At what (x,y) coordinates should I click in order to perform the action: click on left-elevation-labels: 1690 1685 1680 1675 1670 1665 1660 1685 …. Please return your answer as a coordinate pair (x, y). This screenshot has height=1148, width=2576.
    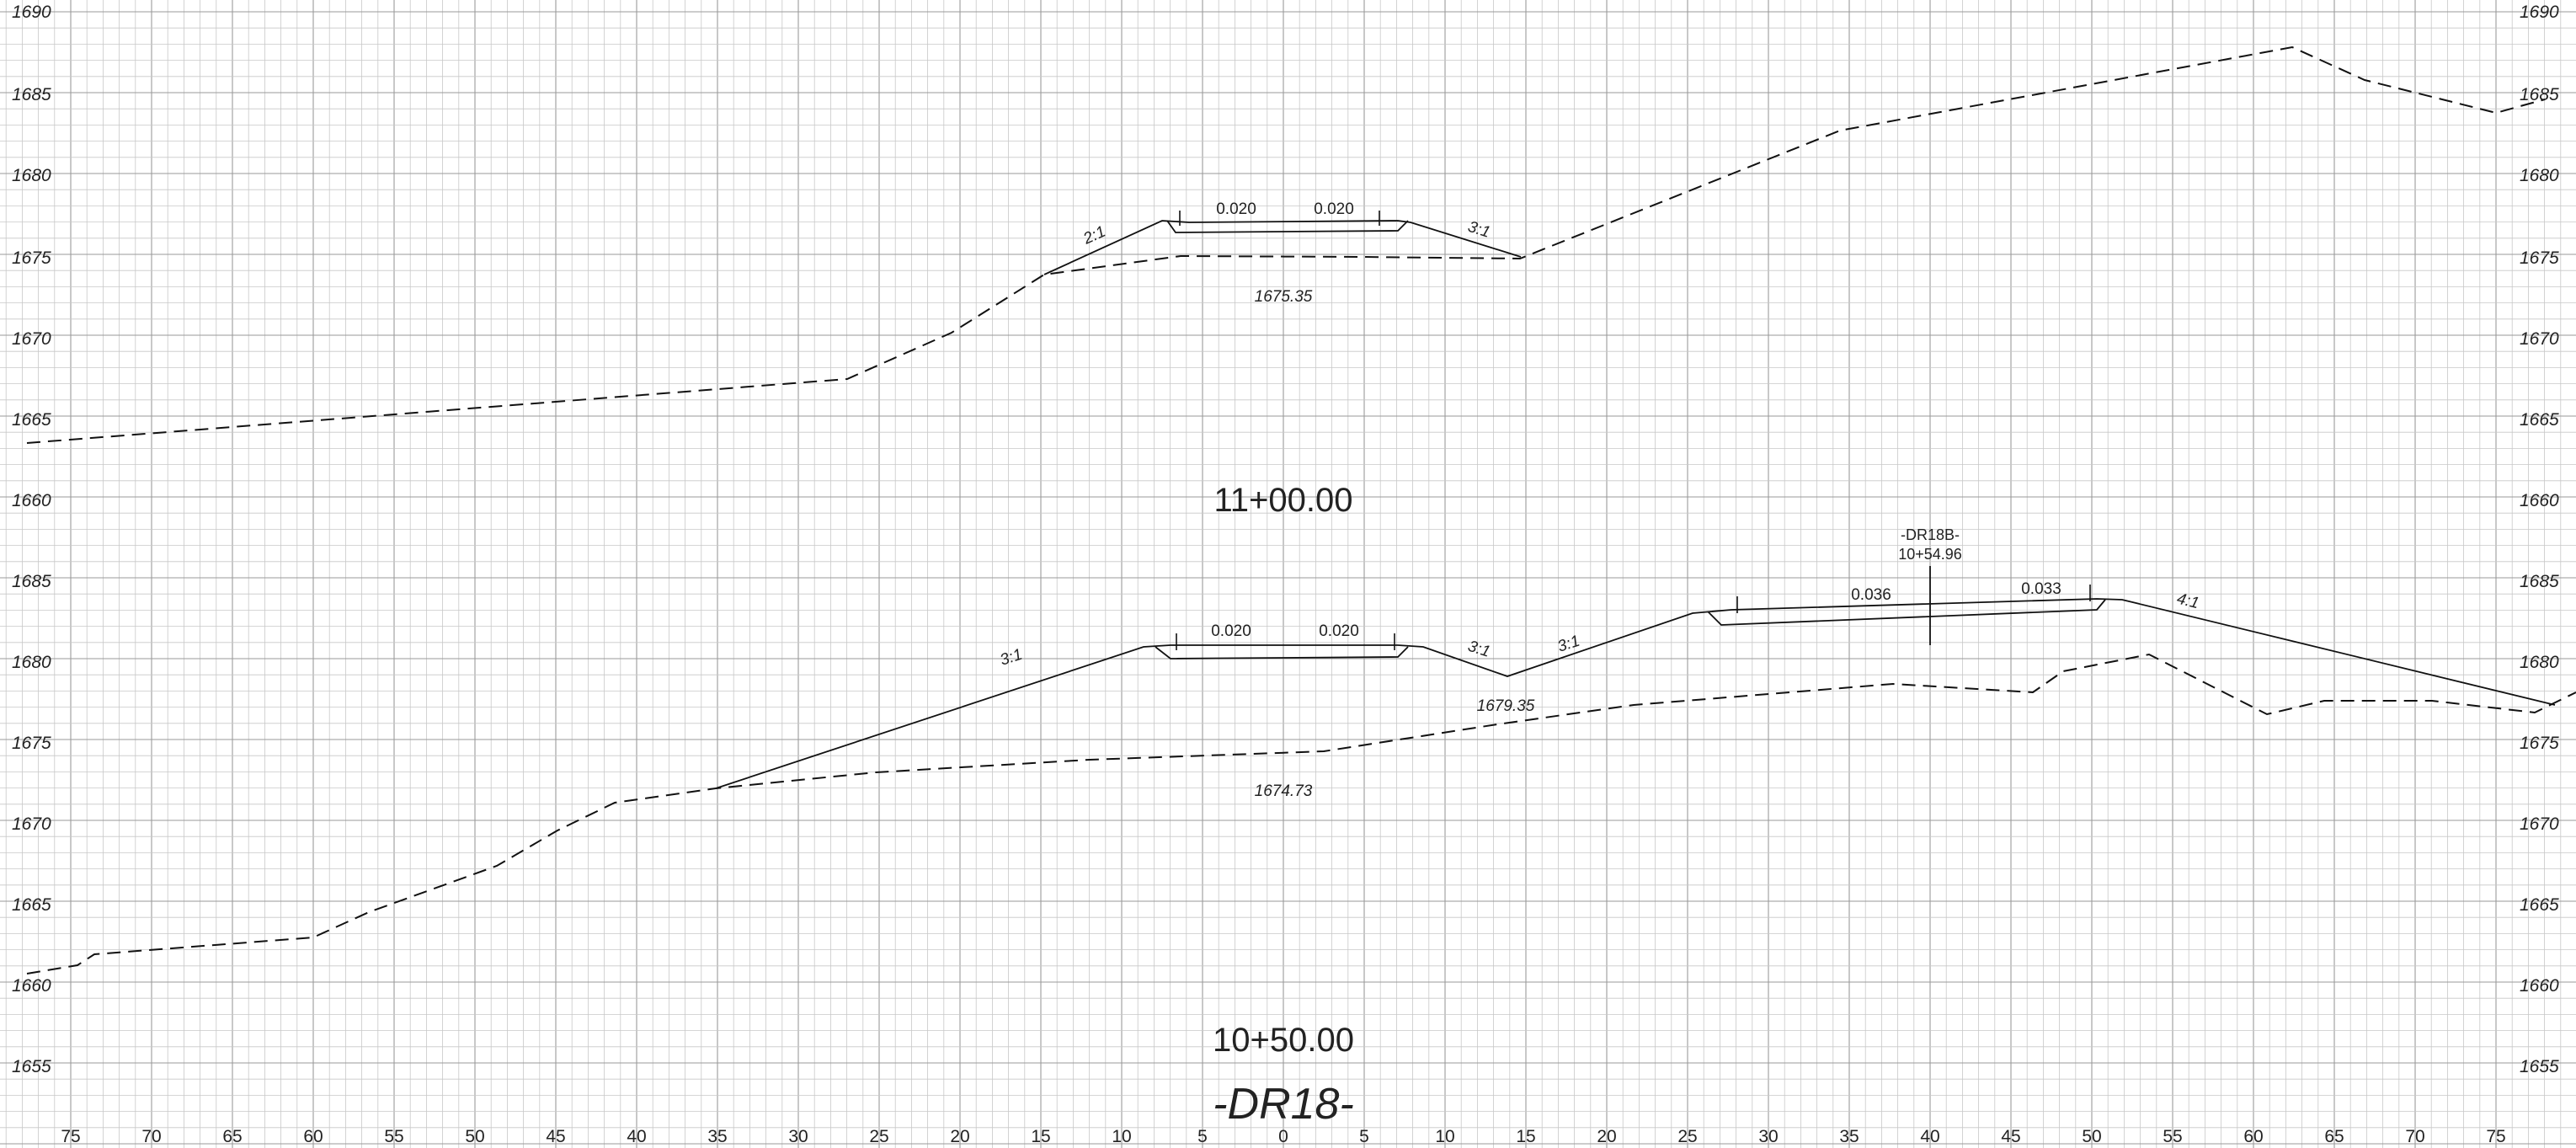
    Looking at the image, I should click on (31, 539).